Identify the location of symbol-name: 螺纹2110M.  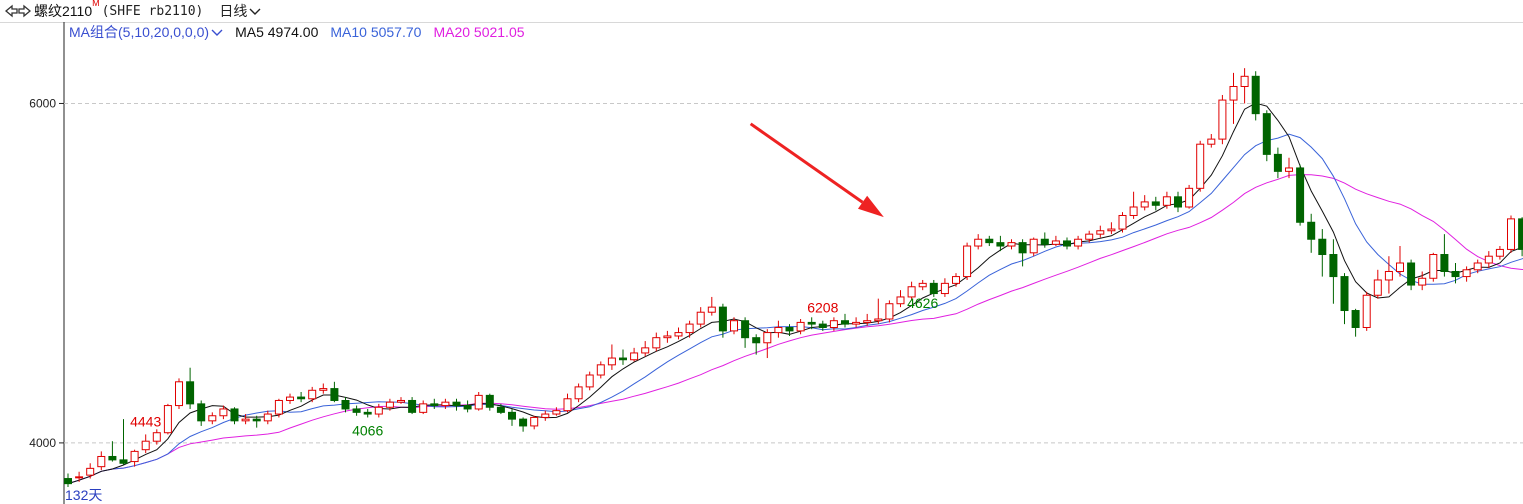
(67, 10).